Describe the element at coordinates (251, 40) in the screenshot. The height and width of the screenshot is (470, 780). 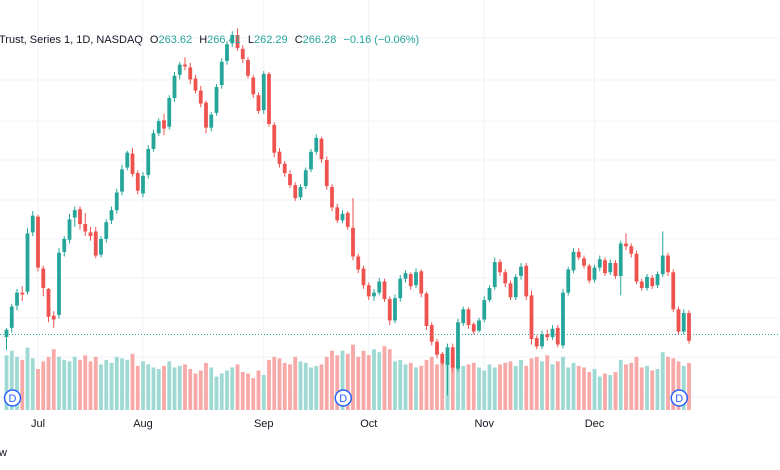
I see `low-label: L` at that location.